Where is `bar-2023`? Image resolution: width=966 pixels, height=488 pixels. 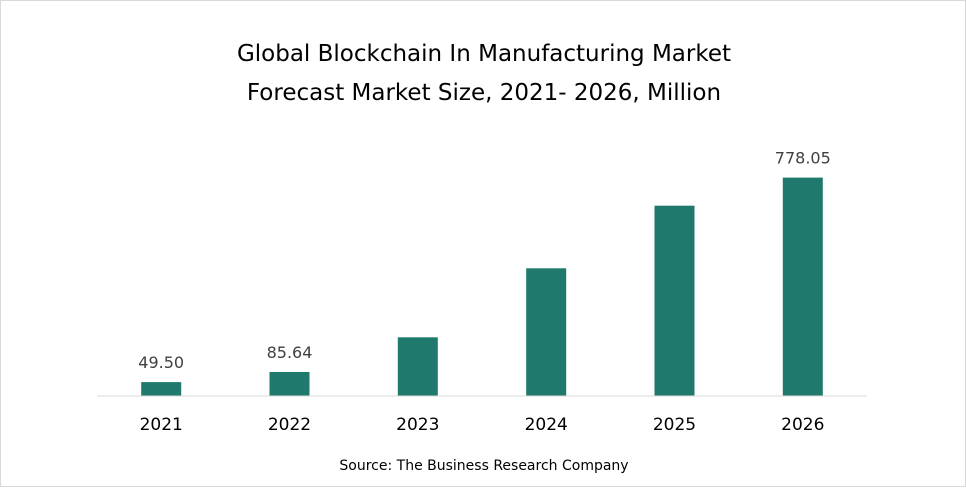 bar-2023 is located at coordinates (417, 366).